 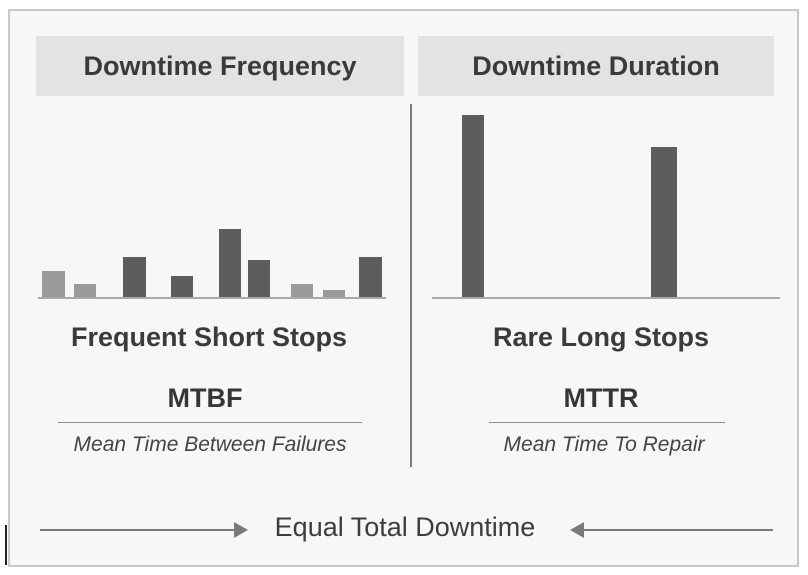 I want to click on right-metric-rule, so click(x=607, y=422).